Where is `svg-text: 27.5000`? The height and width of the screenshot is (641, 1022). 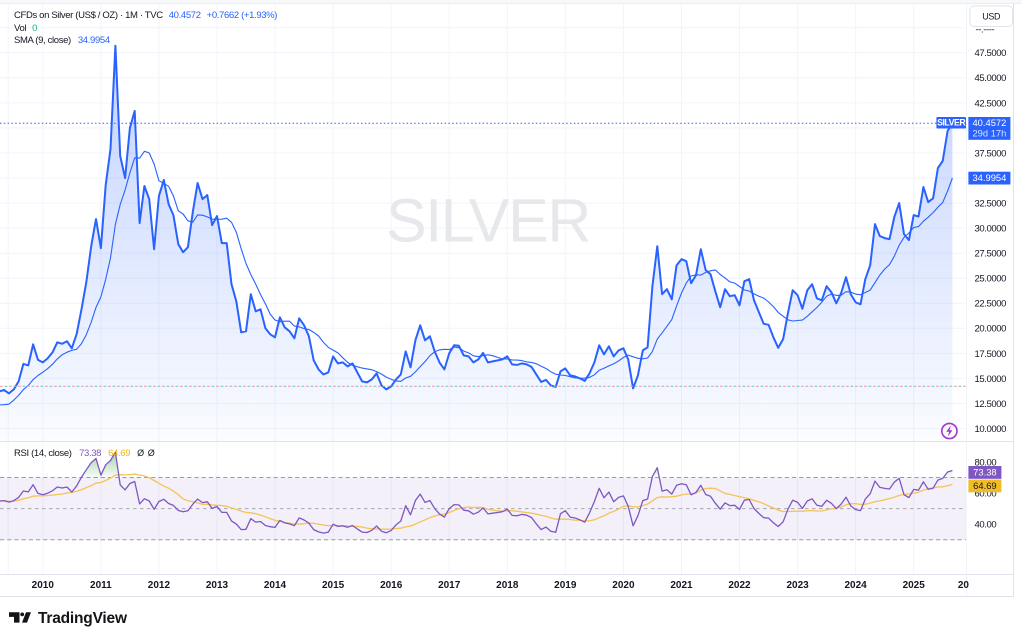 svg-text: 27.5000 is located at coordinates (991, 254).